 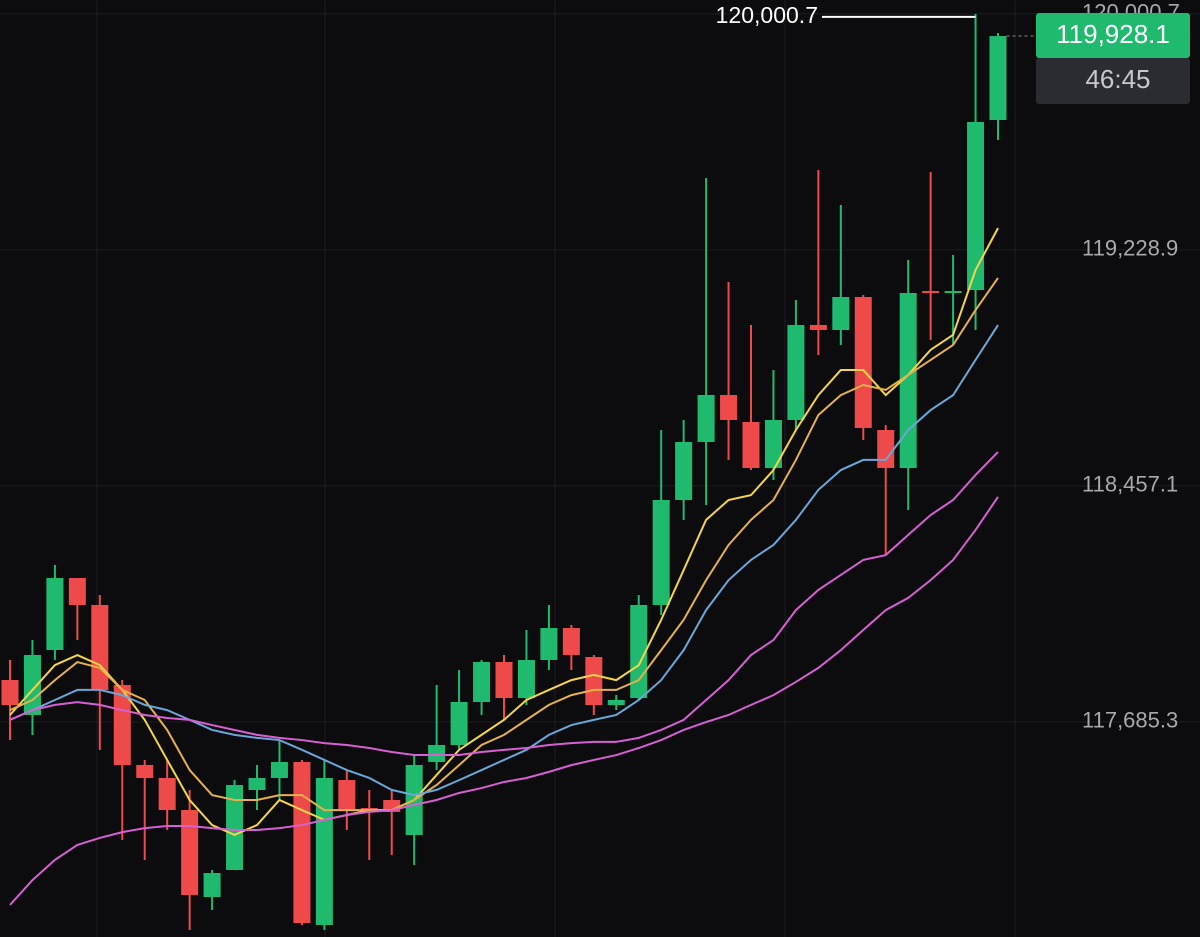 What do you see at coordinates (767, 15) in the screenshot?
I see `max-marker-label: 120,000.7` at bounding box center [767, 15].